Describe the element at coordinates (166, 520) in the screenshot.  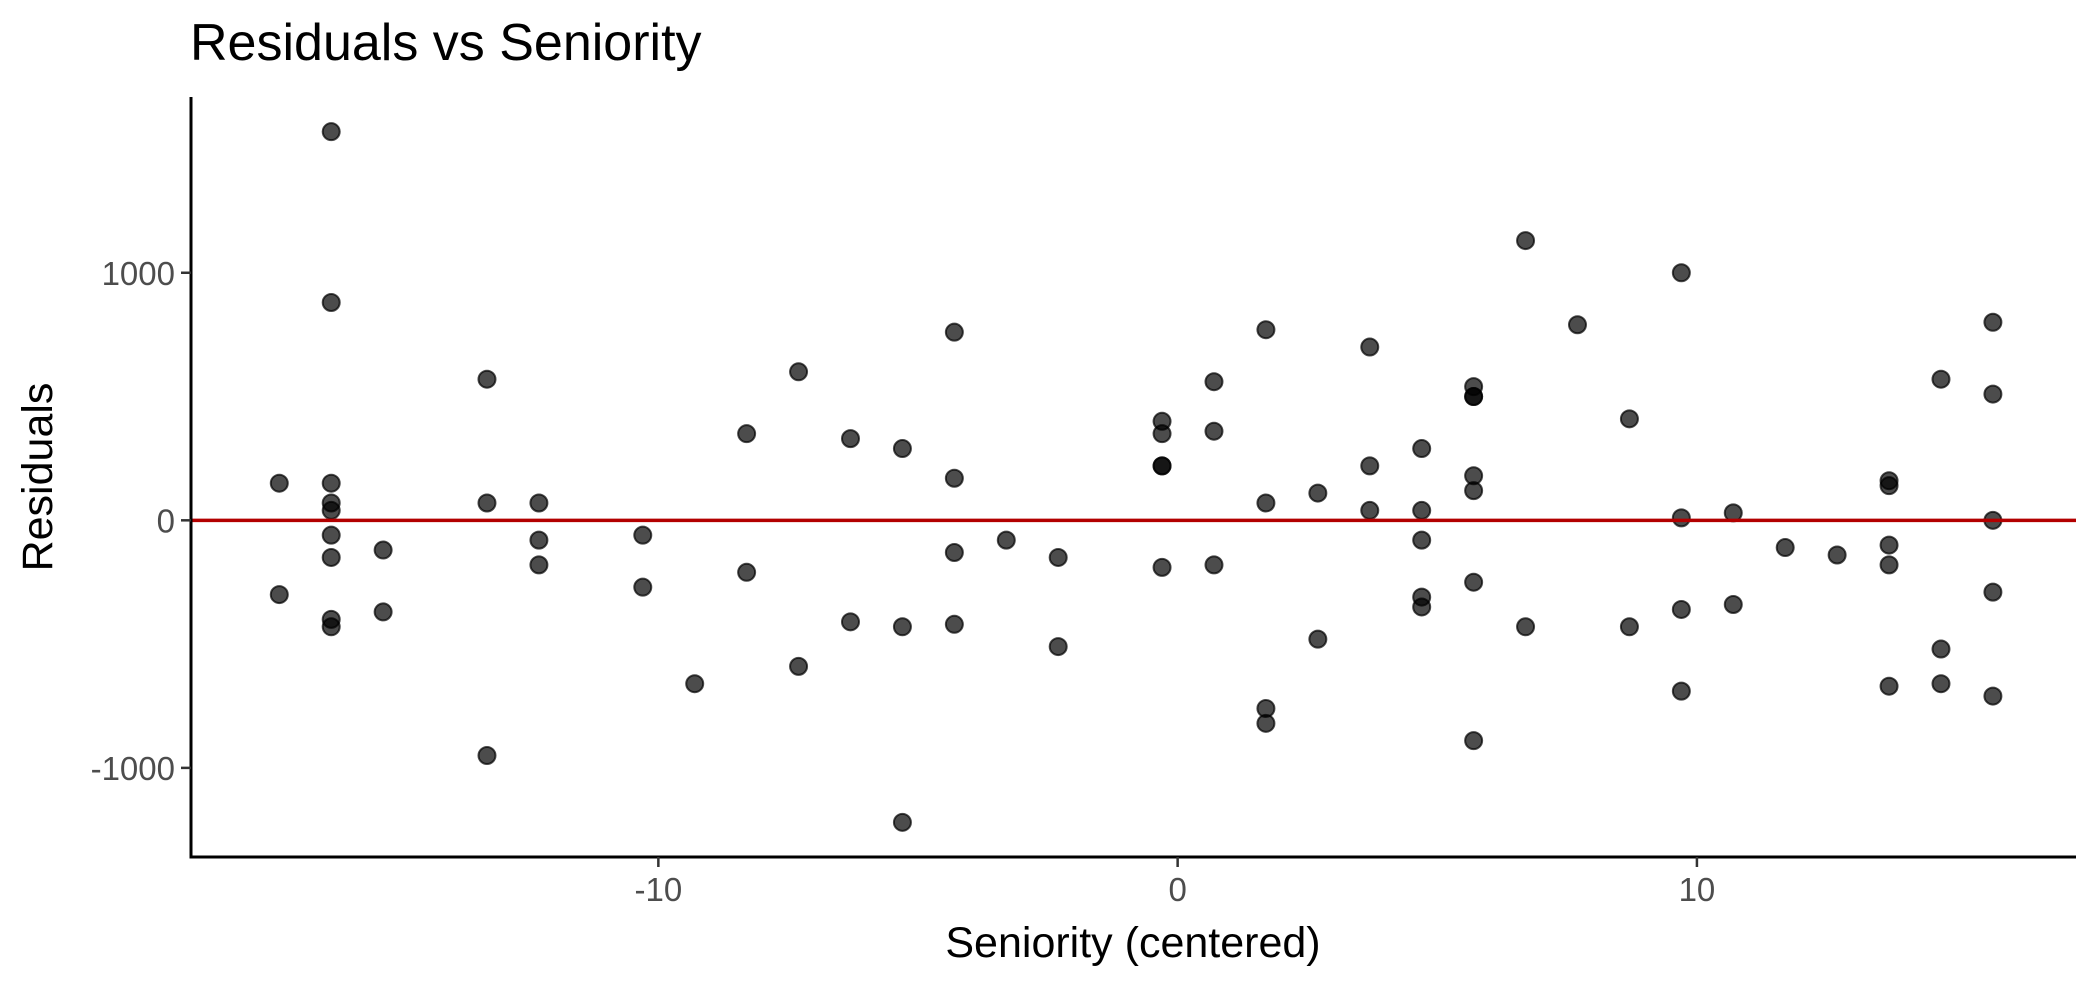
I see `y-tick-label: 0` at that location.